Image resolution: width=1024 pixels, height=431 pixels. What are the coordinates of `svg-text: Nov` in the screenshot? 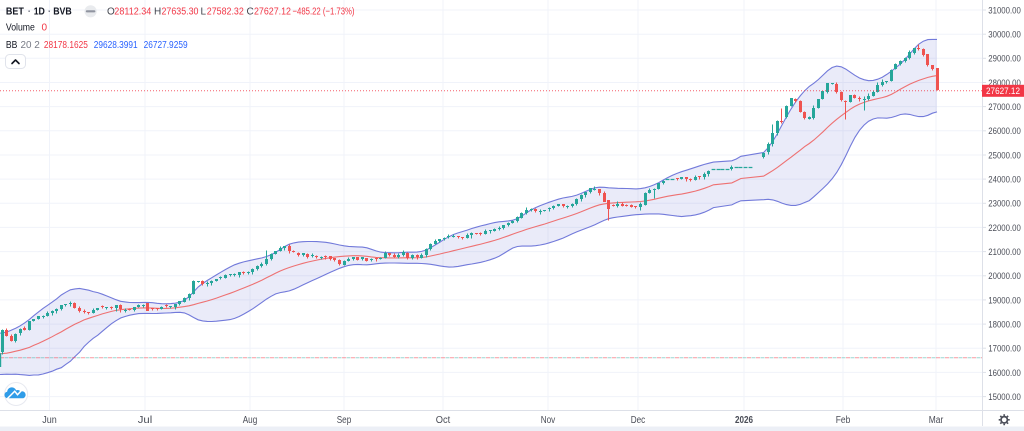 It's located at (548, 420).